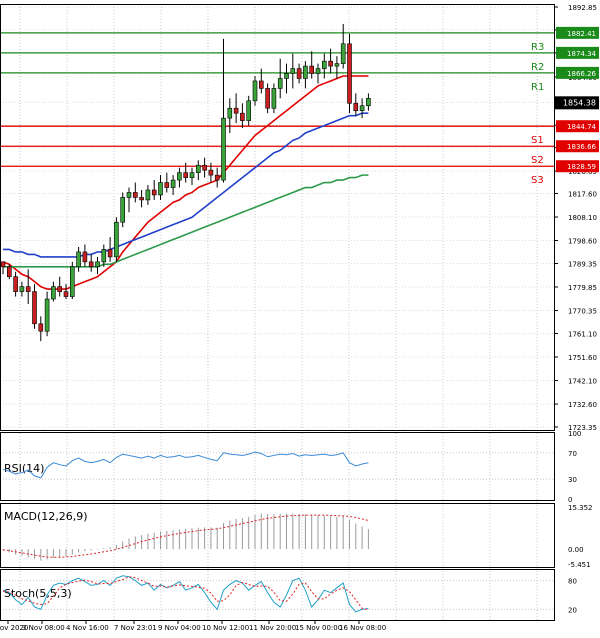 Image resolution: width=600 pixels, height=638 pixels. I want to click on price-tick-label: 1751.60, so click(582, 358).